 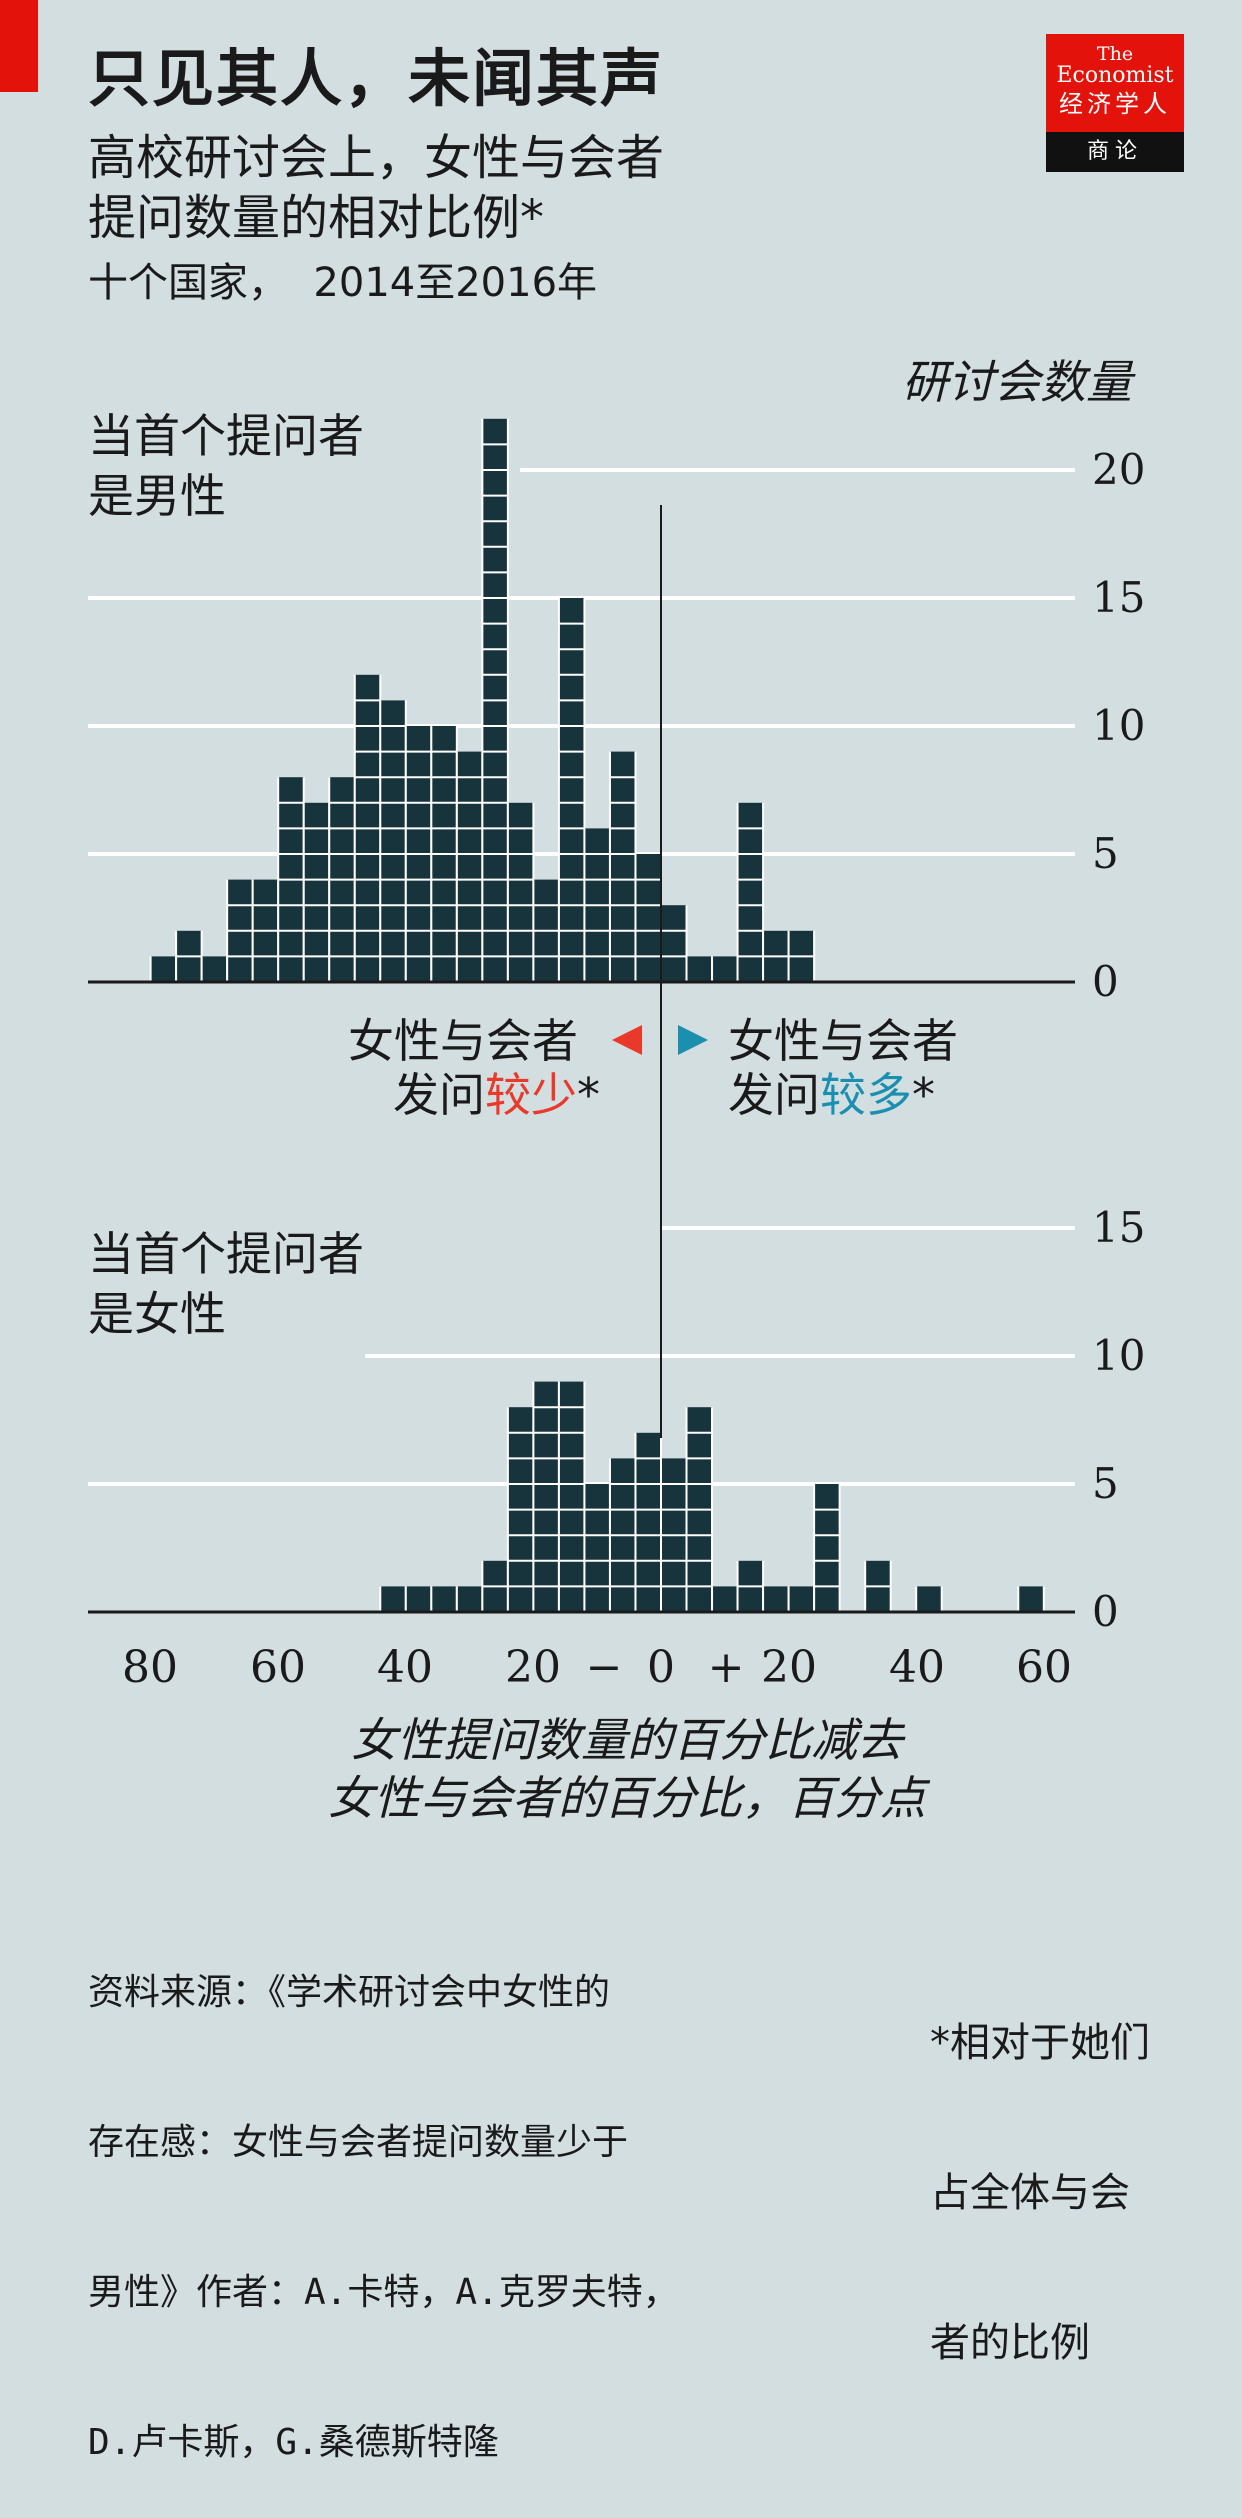 What do you see at coordinates (1040, 2168) in the screenshot?
I see `footnote: *相对于她们 占全体与会 者的比例` at bounding box center [1040, 2168].